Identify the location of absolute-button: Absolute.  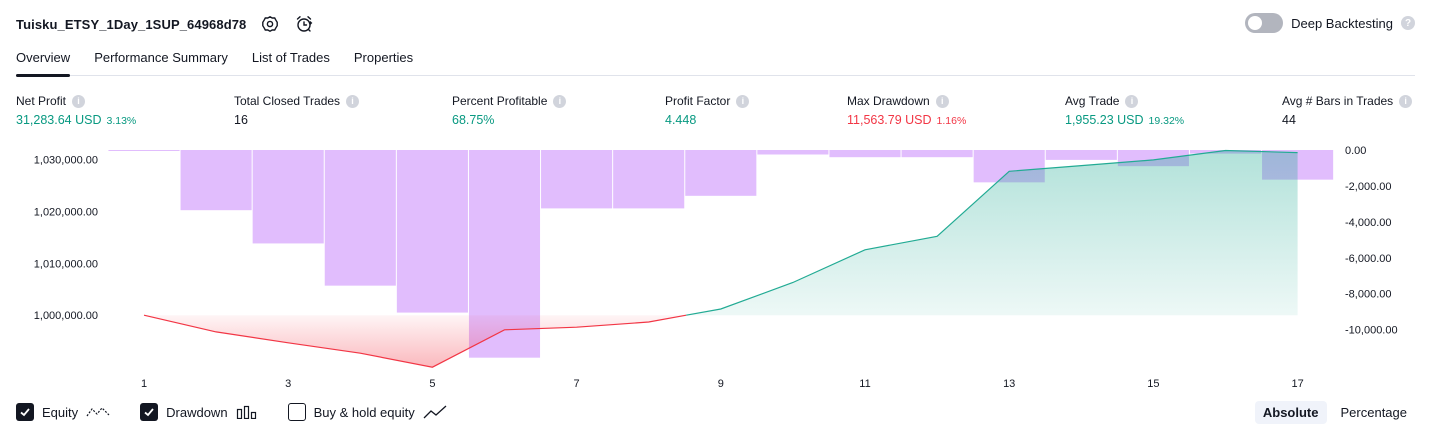
(1290, 412).